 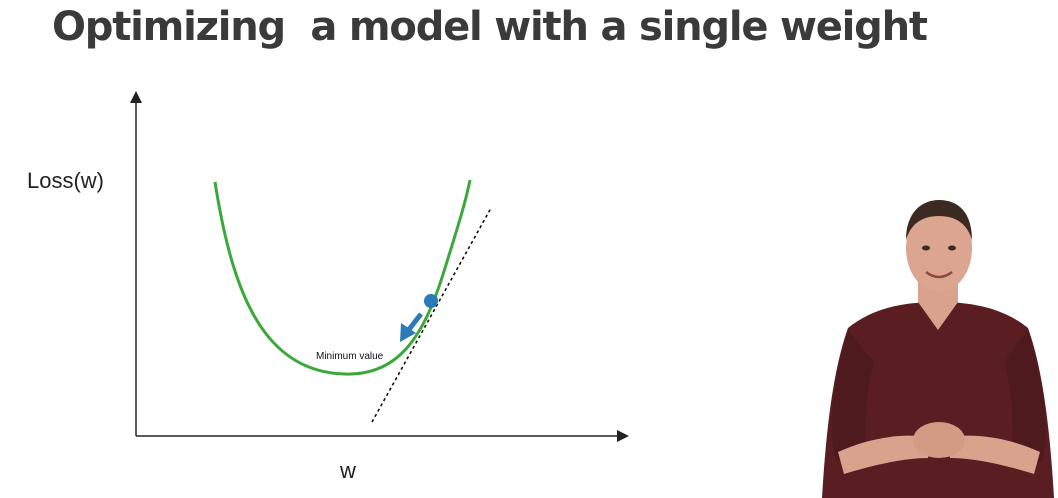 I want to click on y-axis-label: Loss(w), so click(x=66, y=180).